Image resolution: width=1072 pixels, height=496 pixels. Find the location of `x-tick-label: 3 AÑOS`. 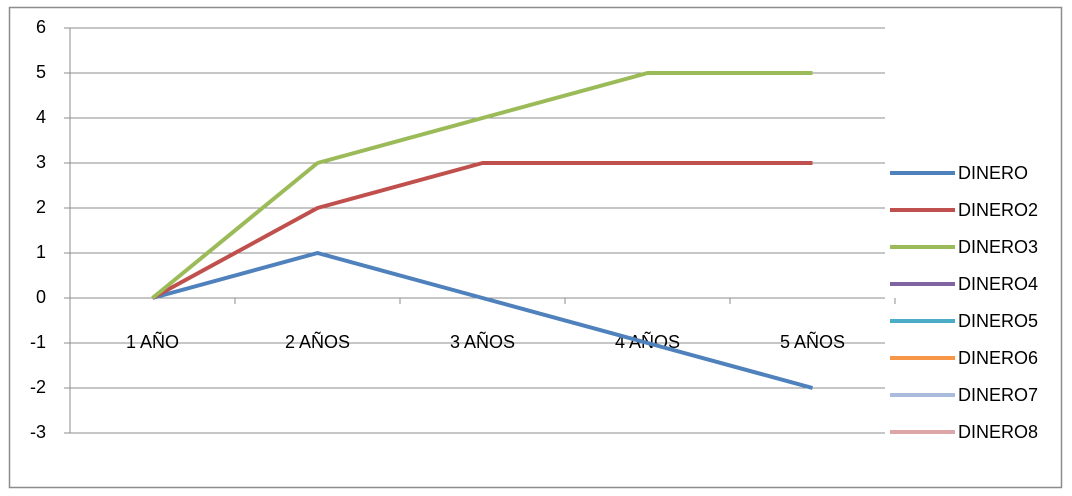

x-tick-label: 3 AÑOS is located at coordinates (482, 341).